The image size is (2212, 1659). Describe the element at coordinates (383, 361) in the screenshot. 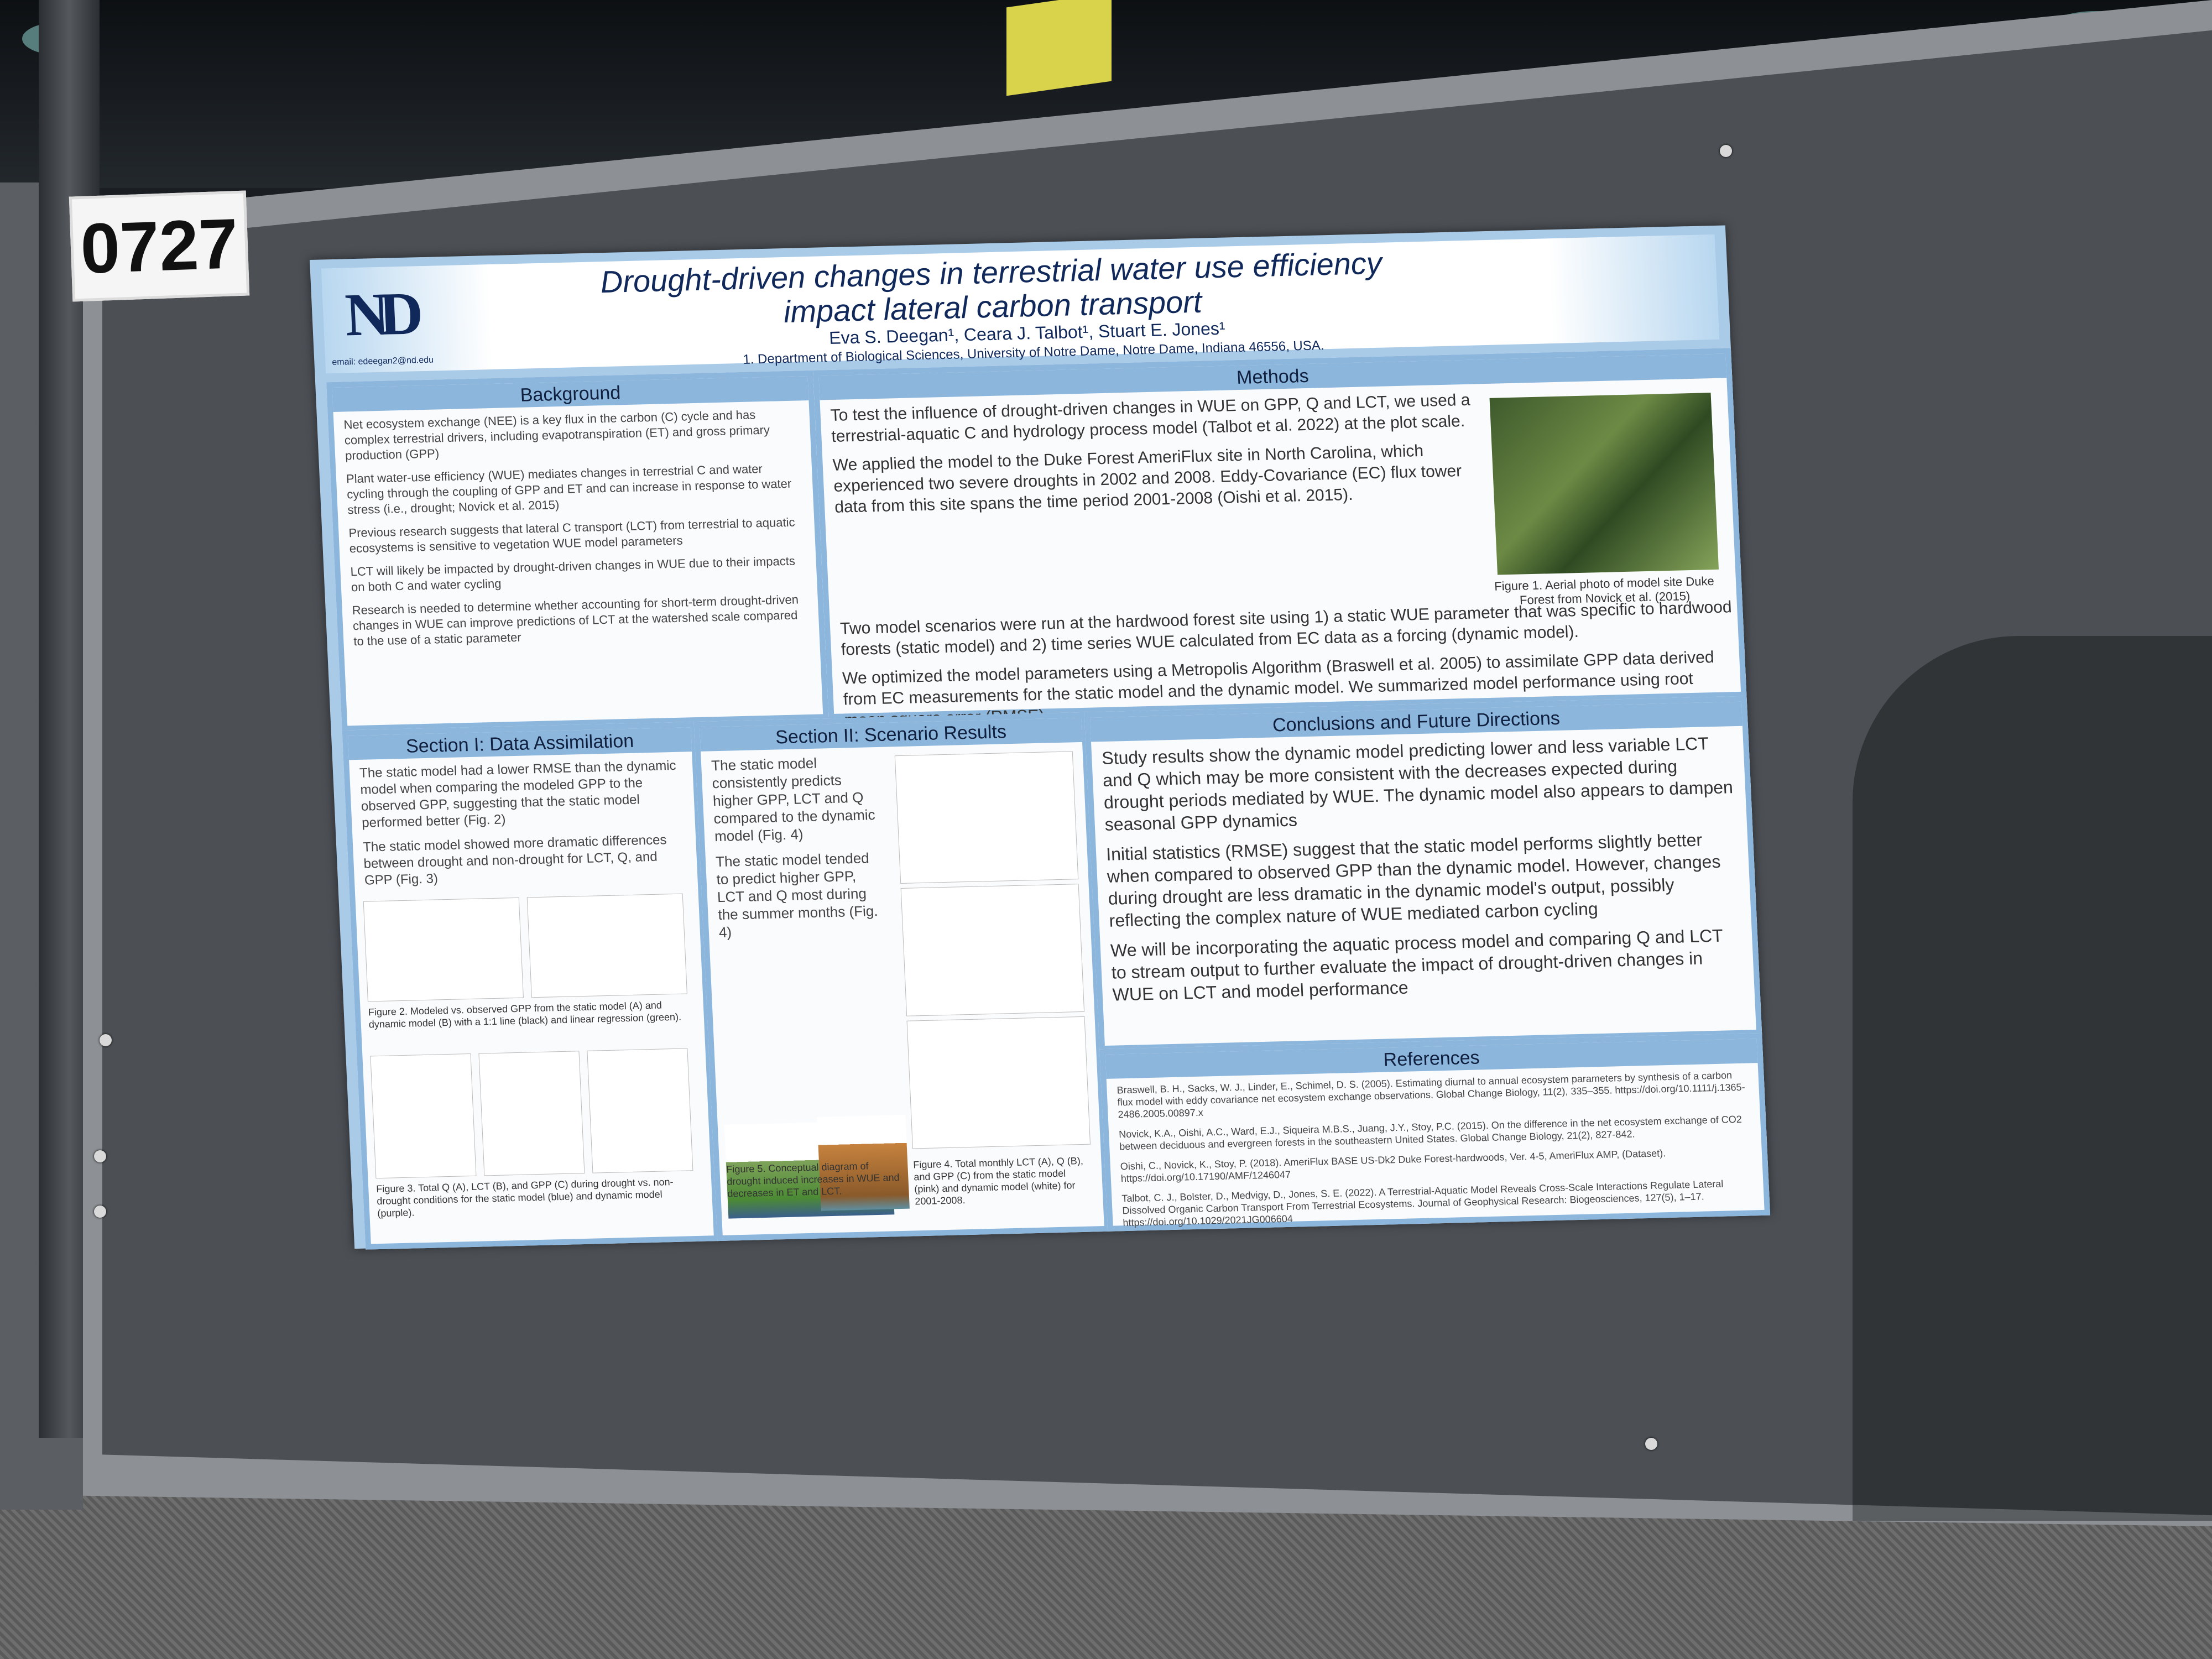

I see `contact-email: email: edeegan2@nd.edu` at that location.